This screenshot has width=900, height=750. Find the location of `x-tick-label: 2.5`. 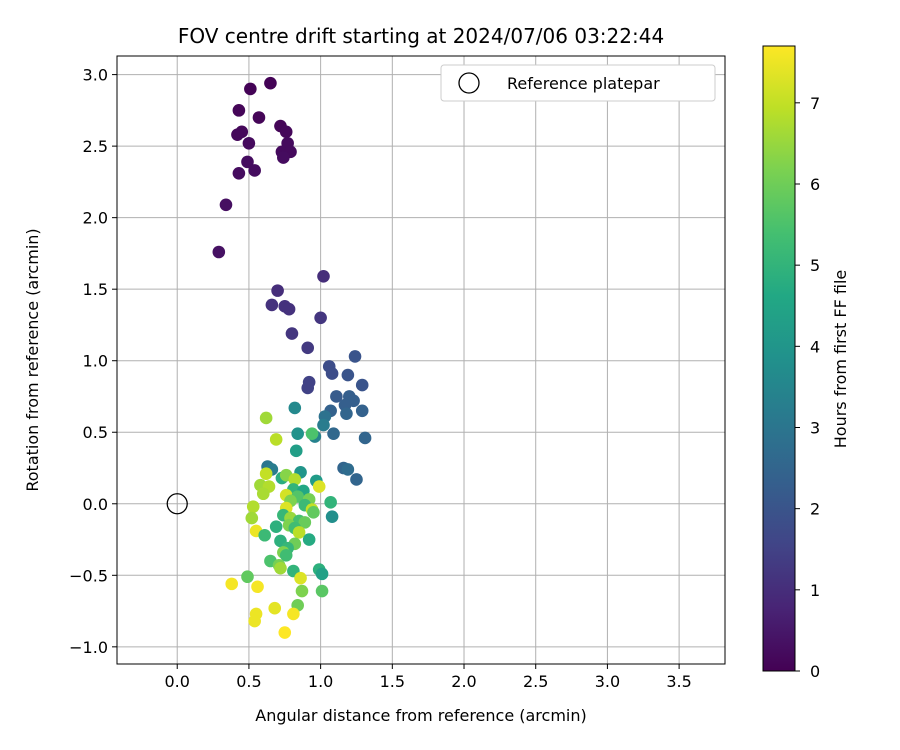

x-tick-label: 2.5 is located at coordinates (535, 681).